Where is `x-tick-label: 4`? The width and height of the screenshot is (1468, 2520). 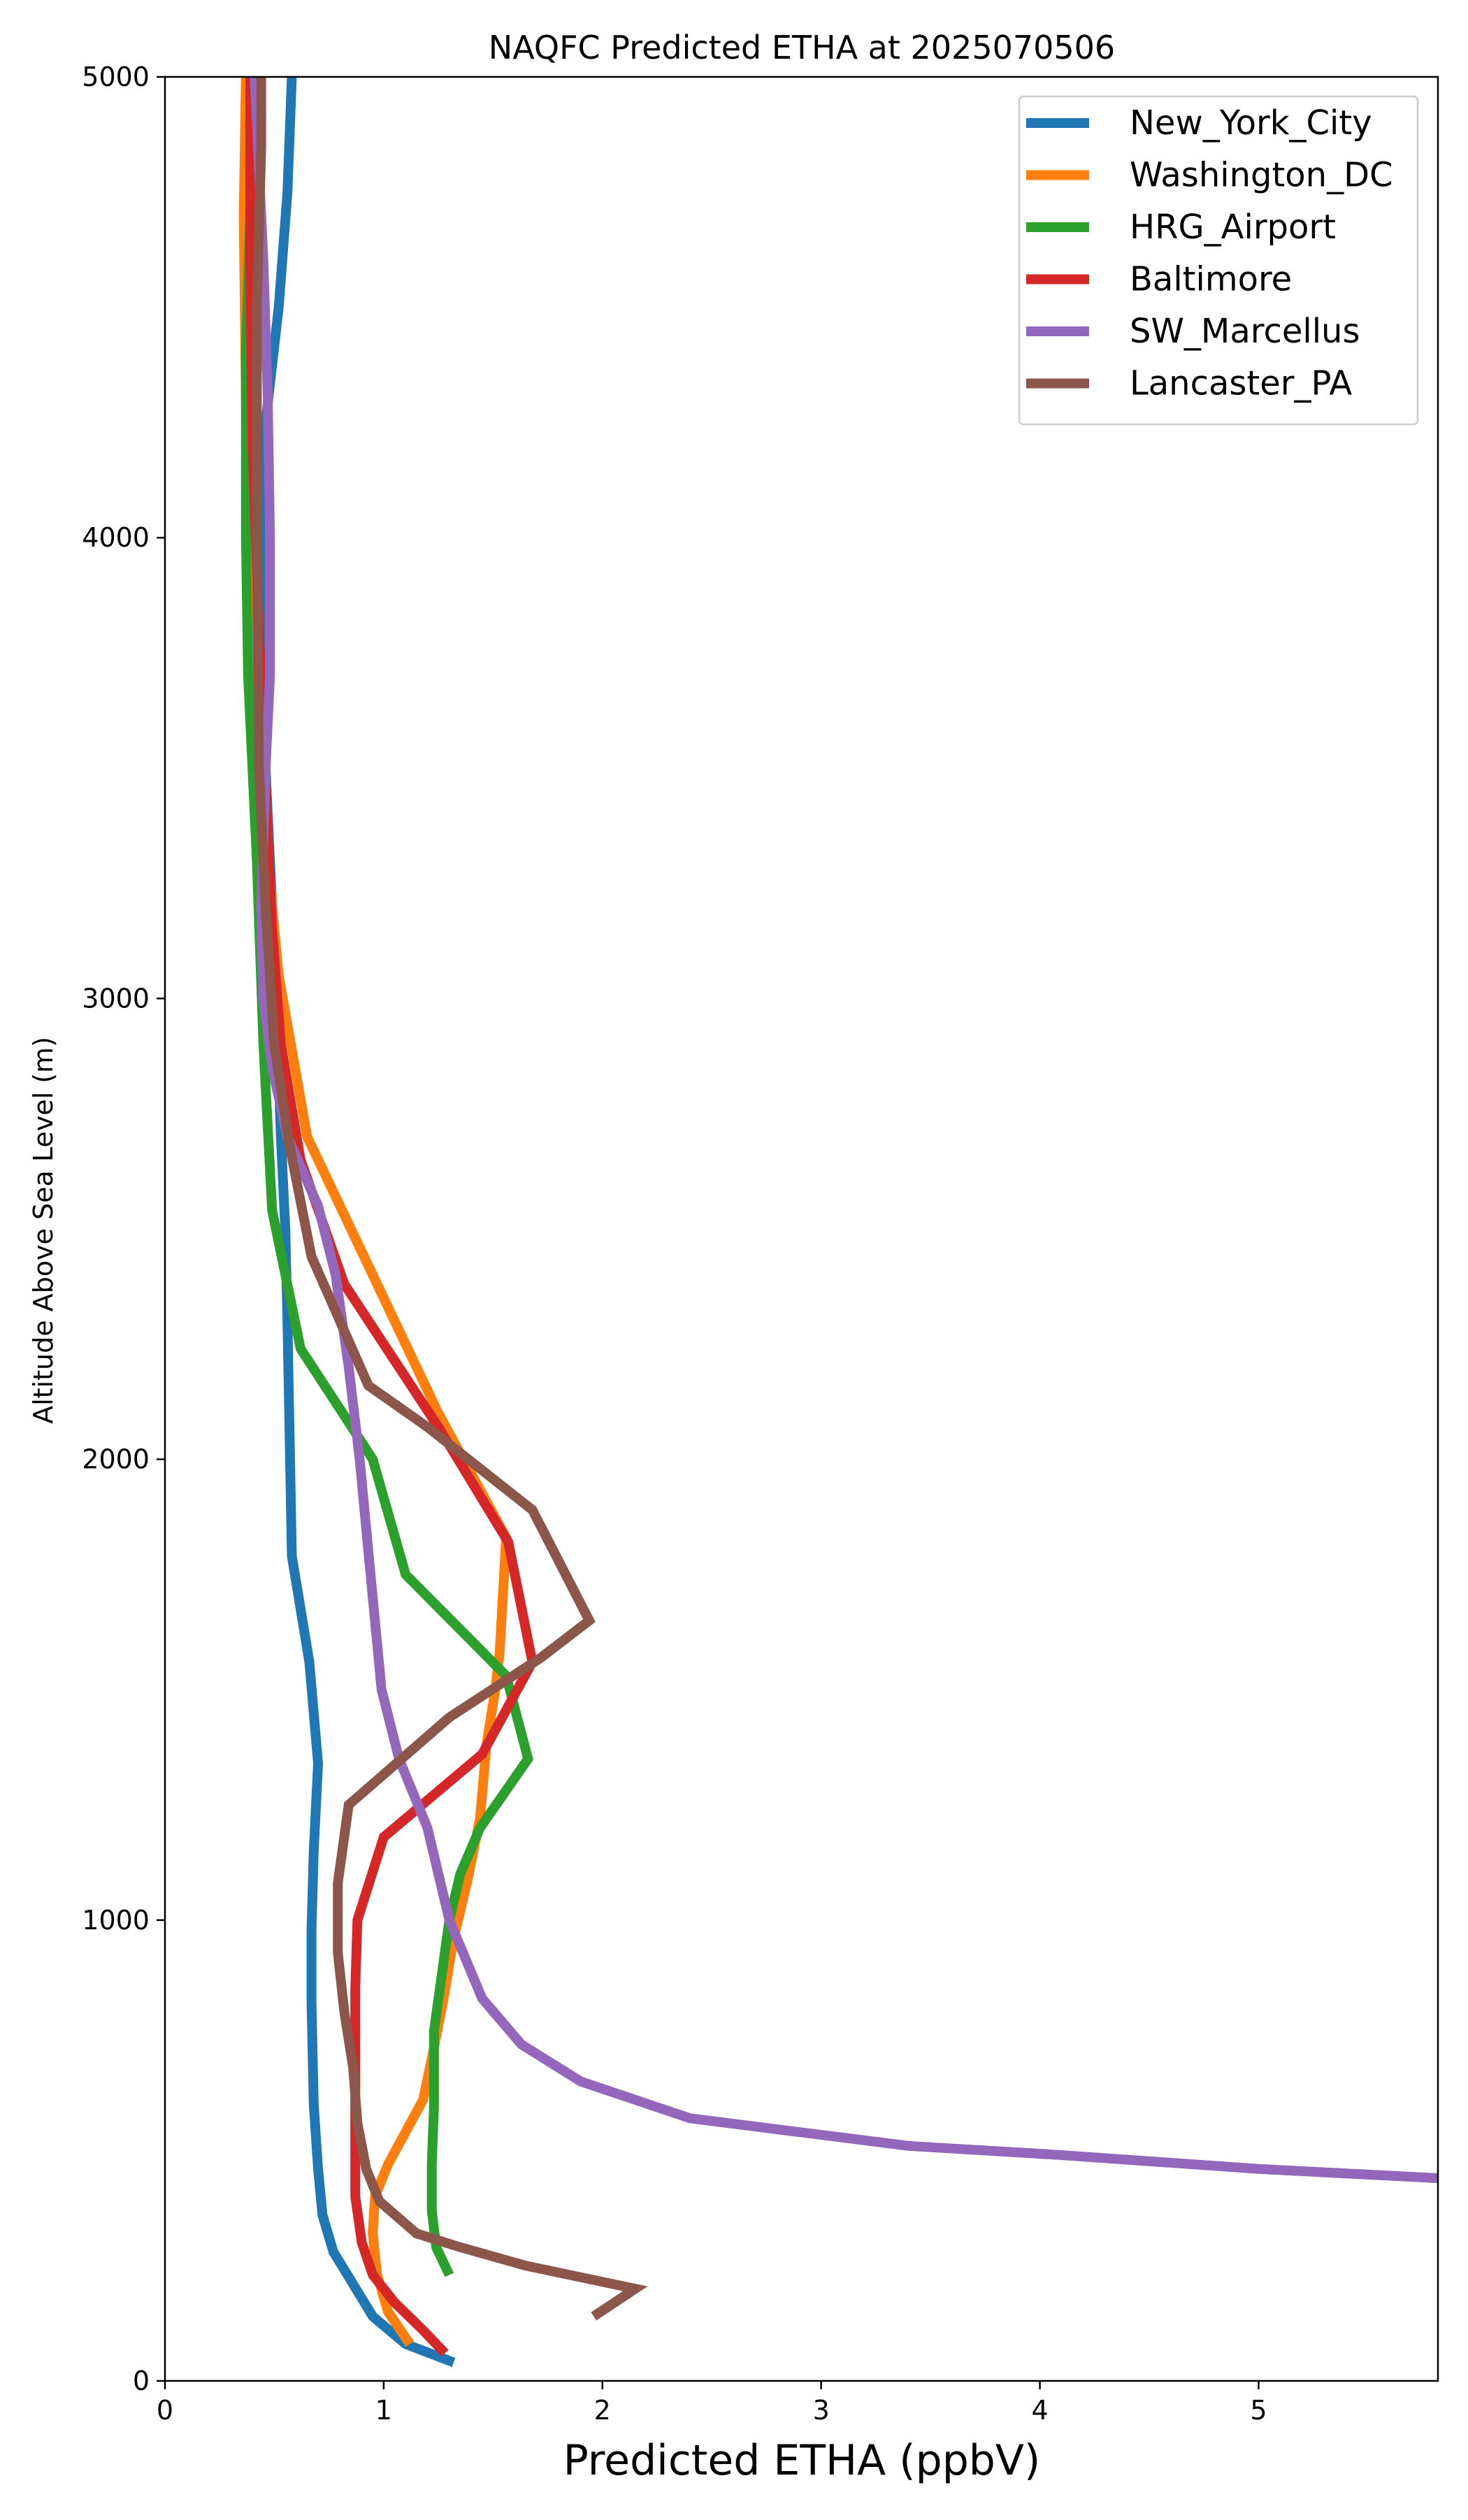 x-tick-label: 4 is located at coordinates (1039, 2410).